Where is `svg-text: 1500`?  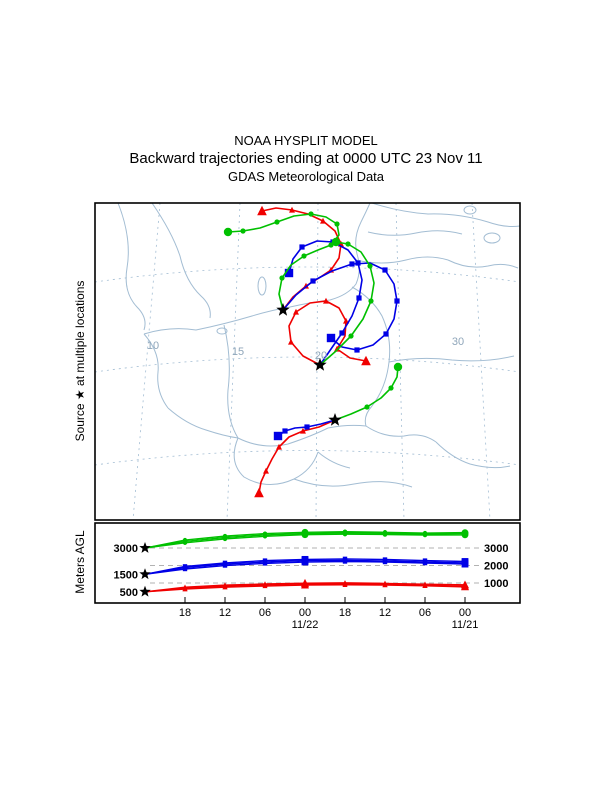
svg-text: 1500 is located at coordinates (126, 575).